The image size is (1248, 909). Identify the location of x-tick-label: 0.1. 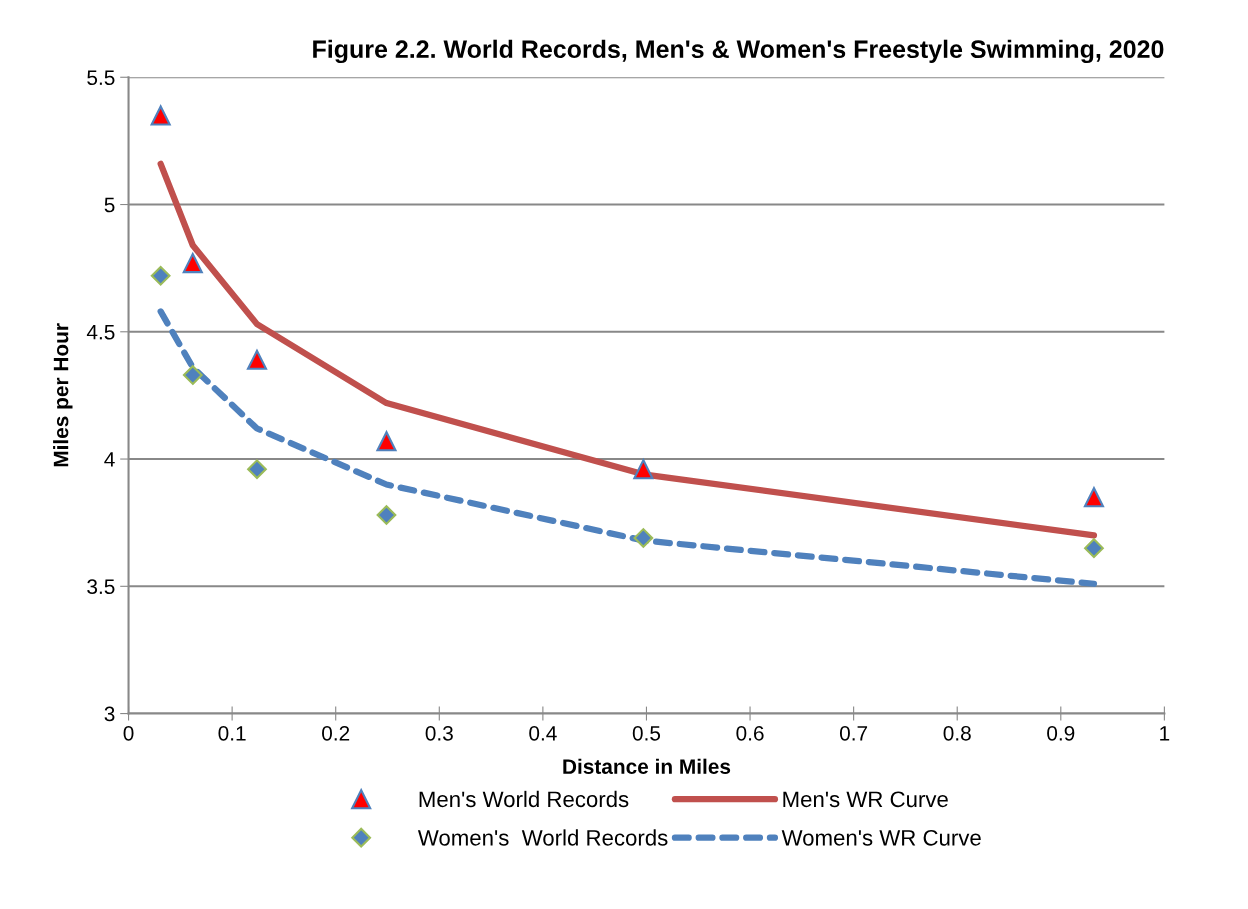
(232, 733).